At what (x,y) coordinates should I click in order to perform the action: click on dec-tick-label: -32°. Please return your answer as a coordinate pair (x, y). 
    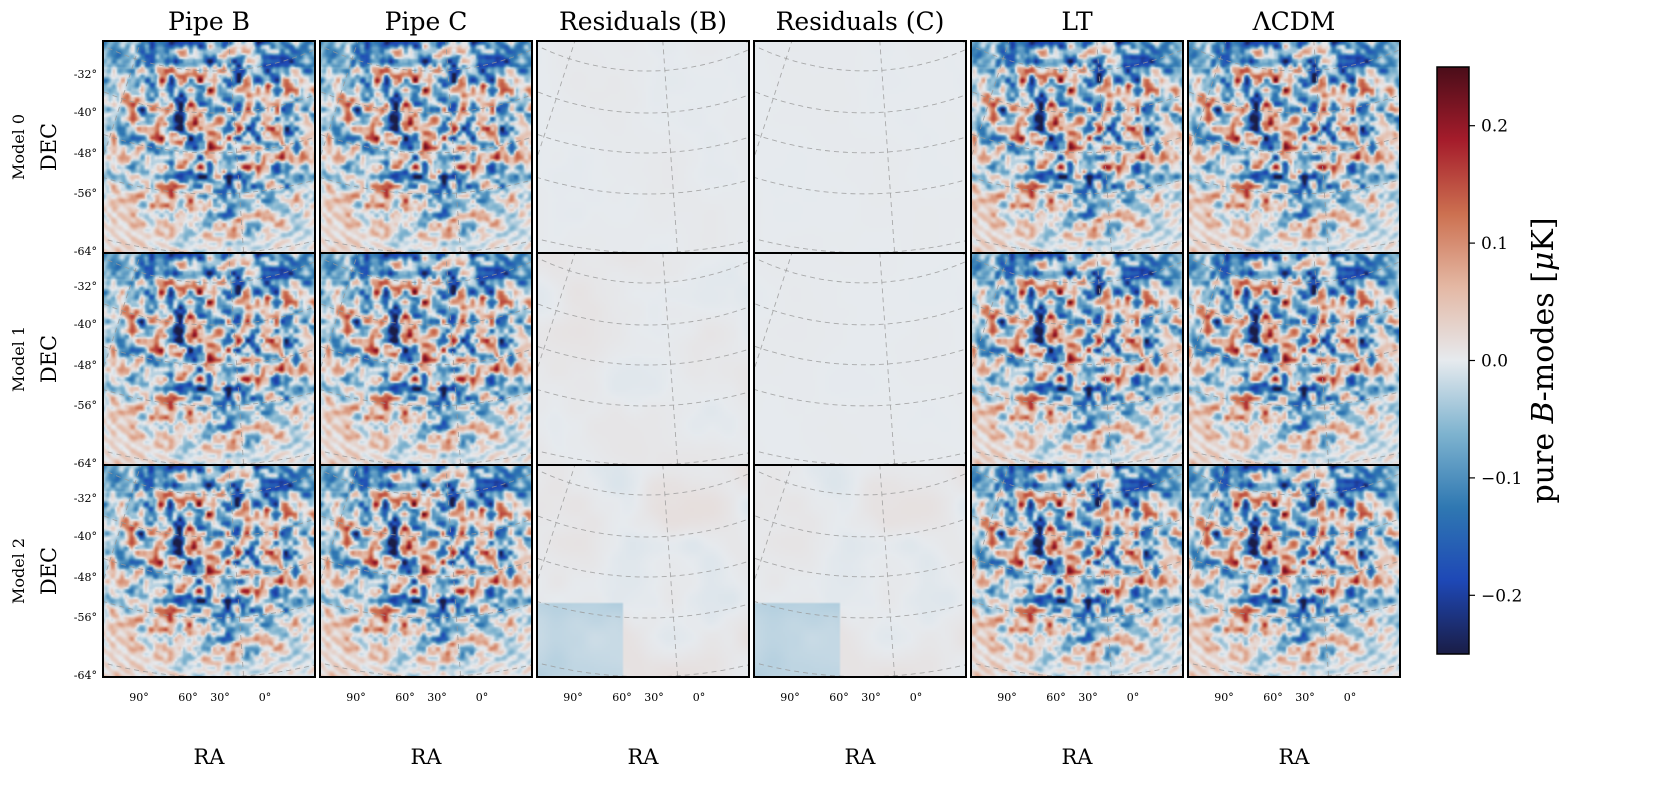
    Looking at the image, I should click on (85, 286).